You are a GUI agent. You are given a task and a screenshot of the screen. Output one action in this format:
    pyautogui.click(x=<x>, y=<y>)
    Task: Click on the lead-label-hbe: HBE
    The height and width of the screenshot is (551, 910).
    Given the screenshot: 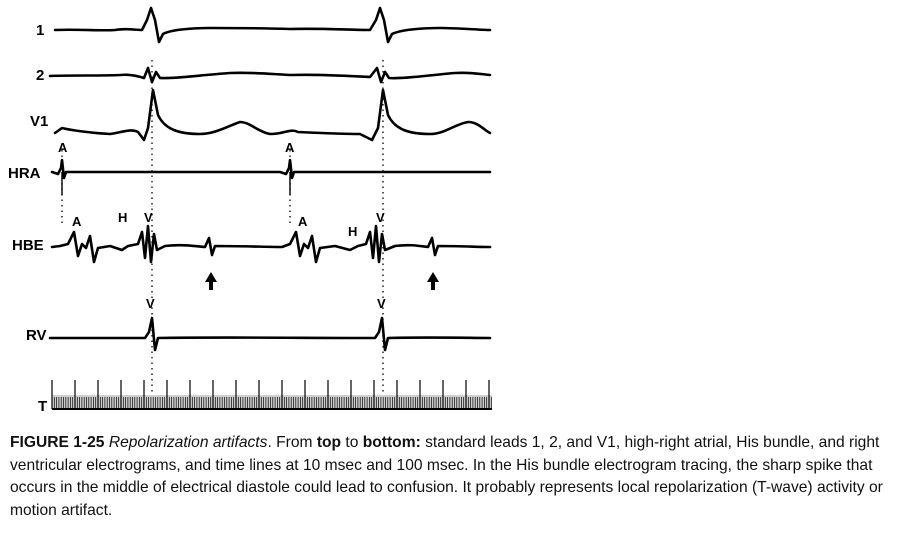 What is the action you would take?
    pyautogui.click(x=28, y=245)
    